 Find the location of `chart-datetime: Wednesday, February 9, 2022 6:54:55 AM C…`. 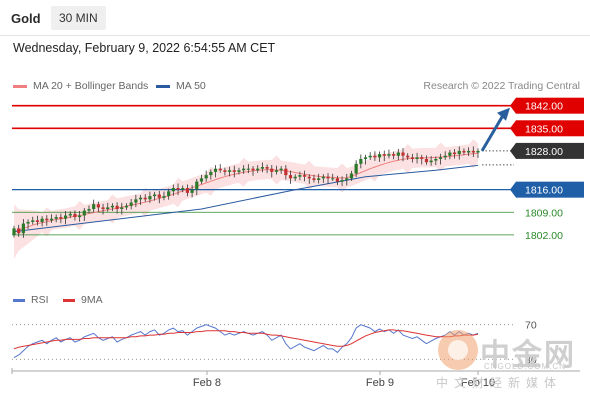

chart-datetime: Wednesday, February 9, 2022 6:54:55 AM C… is located at coordinates (144, 48).